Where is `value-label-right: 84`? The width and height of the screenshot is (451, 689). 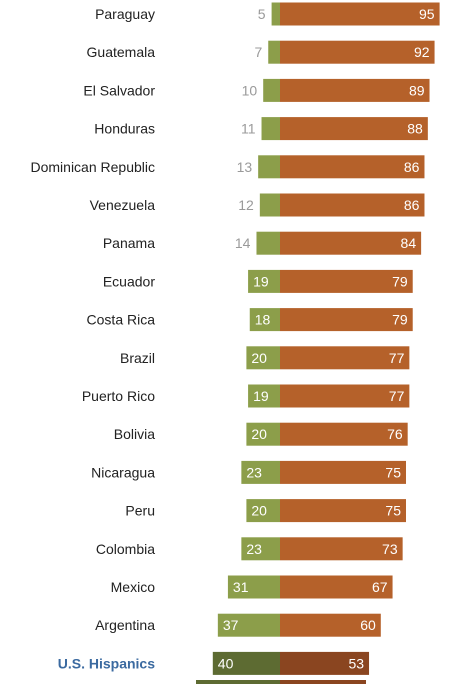
value-label-right: 84 is located at coordinates (409, 243).